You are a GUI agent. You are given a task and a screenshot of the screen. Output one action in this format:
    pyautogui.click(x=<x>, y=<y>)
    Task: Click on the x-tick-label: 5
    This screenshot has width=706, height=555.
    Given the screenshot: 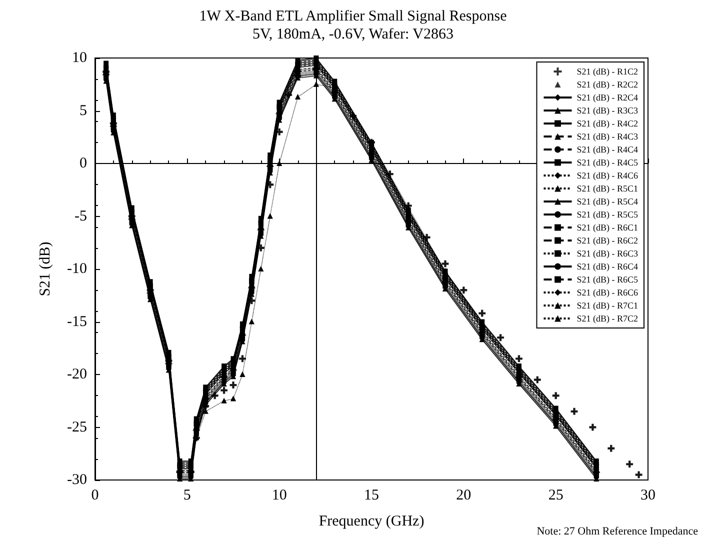 What is the action you would take?
    pyautogui.click(x=187, y=496)
    